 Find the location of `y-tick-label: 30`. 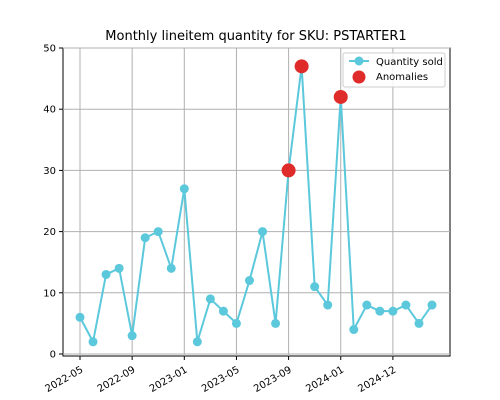

y-tick-label: 30 is located at coordinates (49, 171).